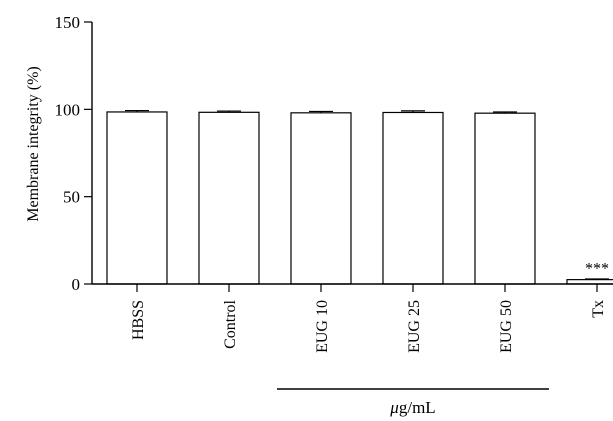 The height and width of the screenshot is (421, 613). What do you see at coordinates (68, 22) in the screenshot?
I see `y-tick-label: 150` at bounding box center [68, 22].